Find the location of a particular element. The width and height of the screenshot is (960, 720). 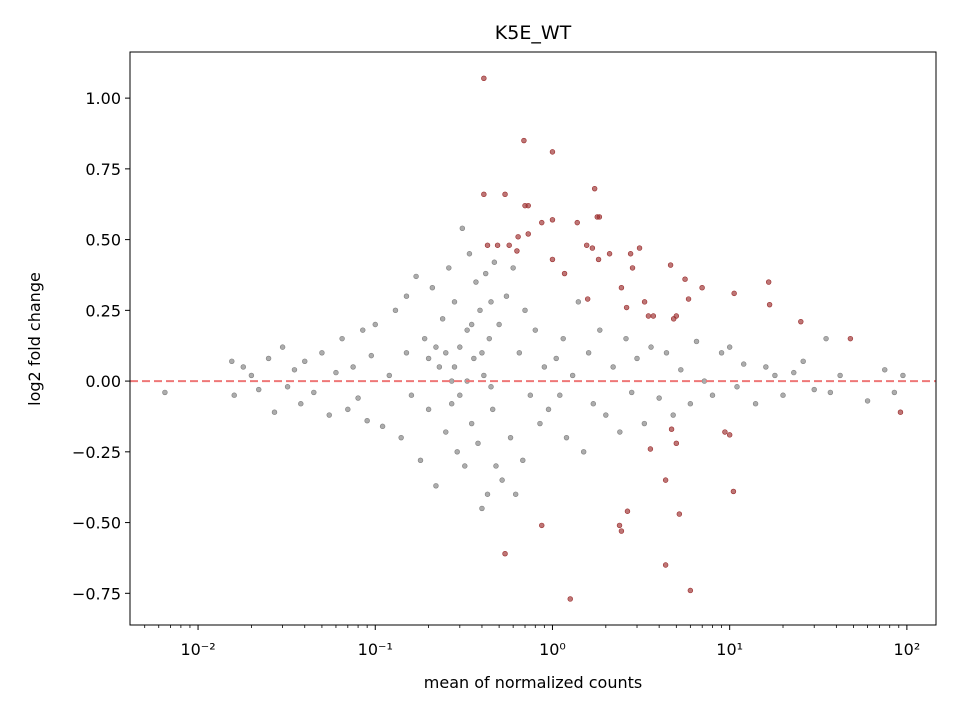

y-tick-label: −0.50 is located at coordinates (96, 523).